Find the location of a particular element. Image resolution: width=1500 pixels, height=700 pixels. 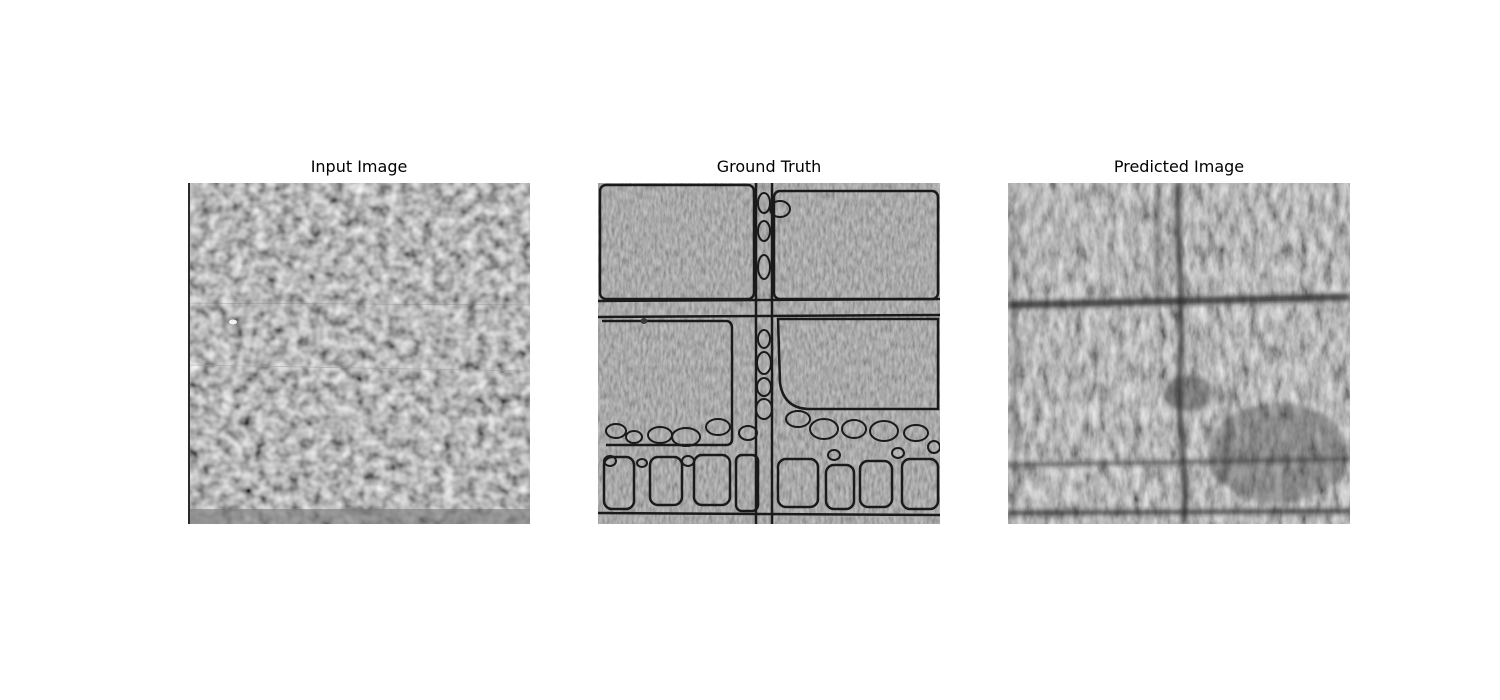

panel-title-ground-truth: Ground Truth is located at coordinates (769, 166).